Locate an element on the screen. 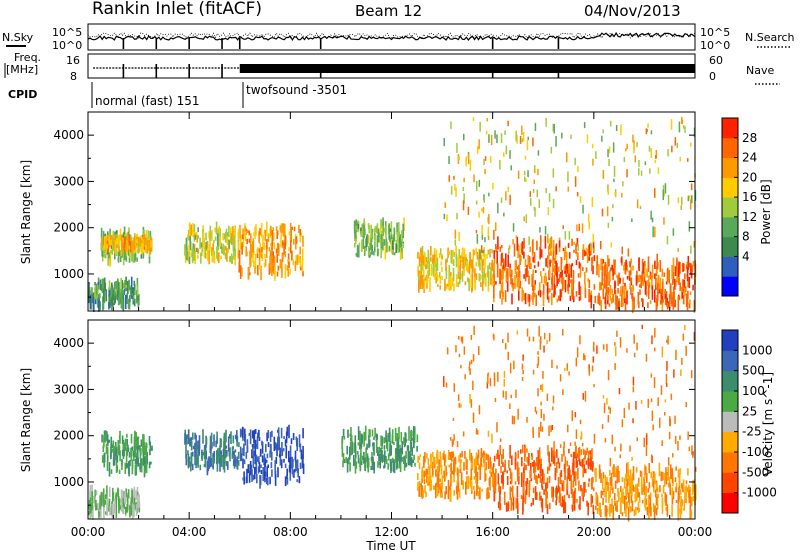  nsearch-tick-top: 10^5 is located at coordinates (715, 32).